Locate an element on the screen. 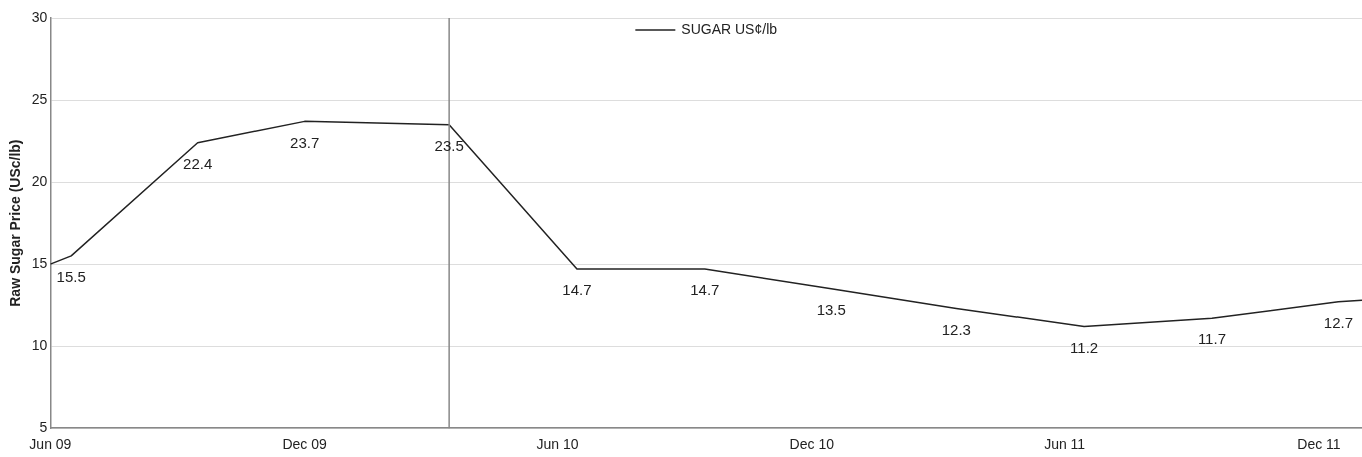 This screenshot has height=457, width=1362. data-label: 15.5 is located at coordinates (71, 277).